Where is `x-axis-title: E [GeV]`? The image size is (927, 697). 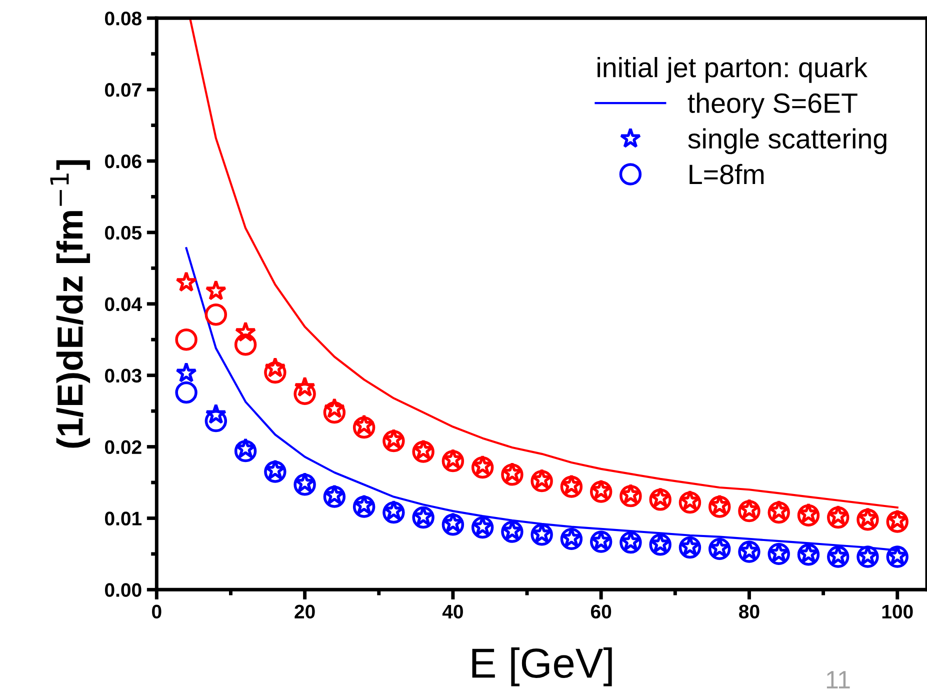 x-axis-title: E [GeV] is located at coordinates (542, 666).